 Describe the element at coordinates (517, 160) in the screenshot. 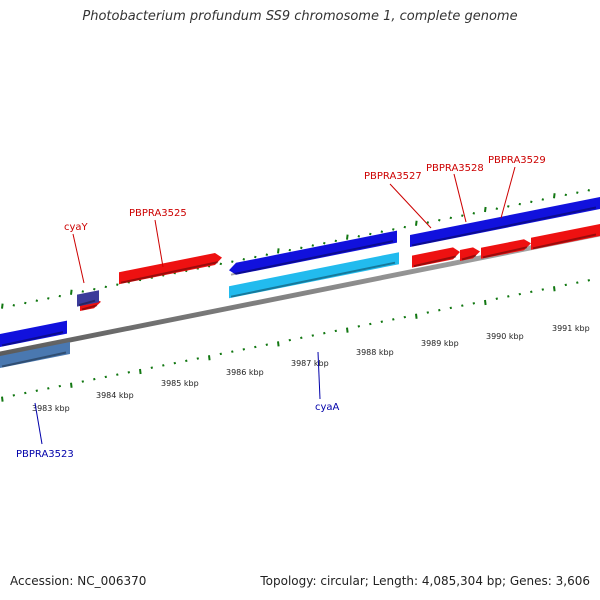

I see `gene-label: PBPRA3529` at that location.